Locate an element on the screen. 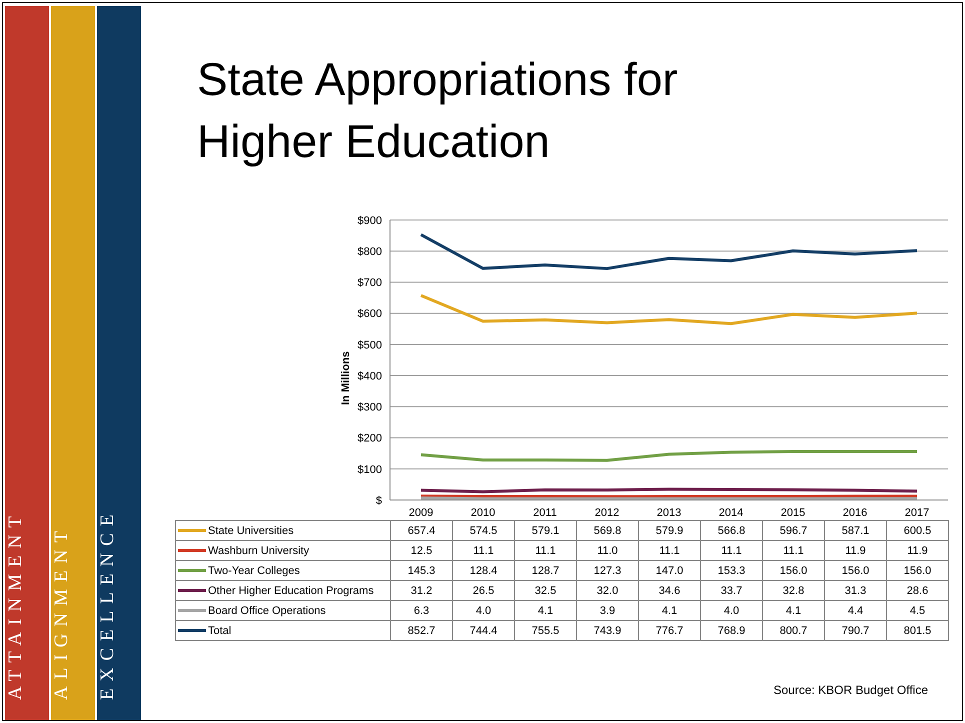  data-label: 755.5 is located at coordinates (545, 630).